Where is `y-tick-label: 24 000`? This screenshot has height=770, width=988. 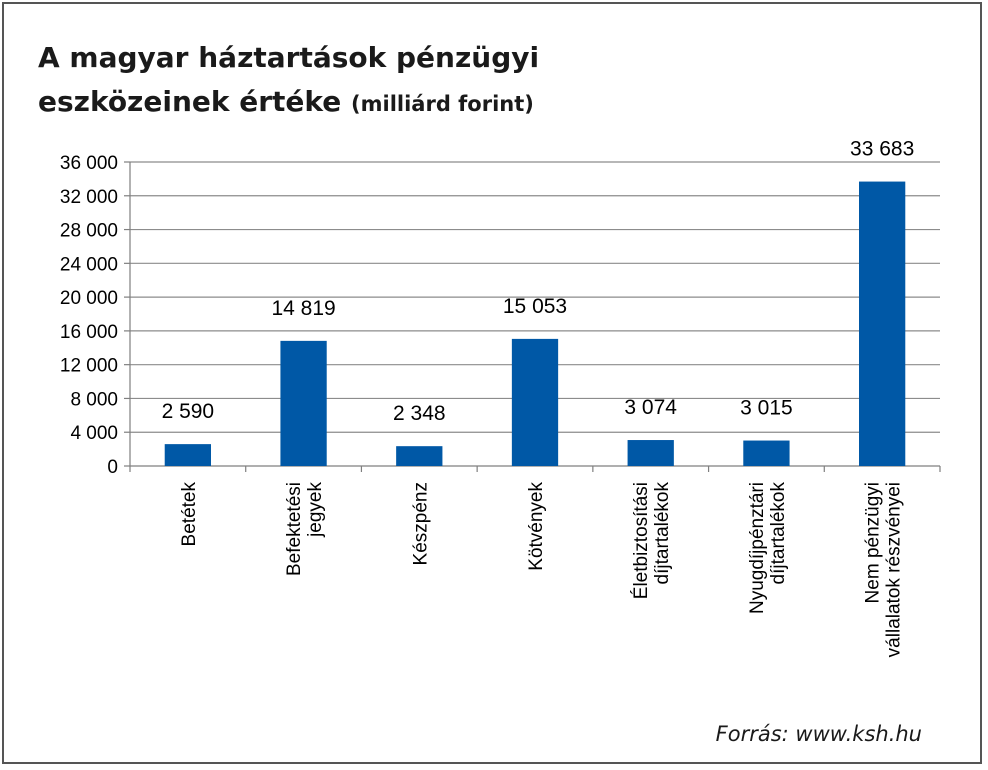 y-tick-label: 24 000 is located at coordinates (89, 264).